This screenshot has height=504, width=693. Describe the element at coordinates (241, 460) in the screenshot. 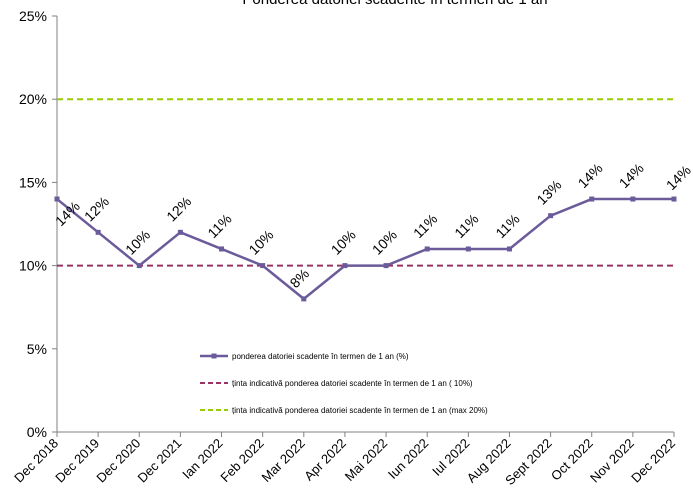

I see `x-tick-label: Feb 2022` at that location.